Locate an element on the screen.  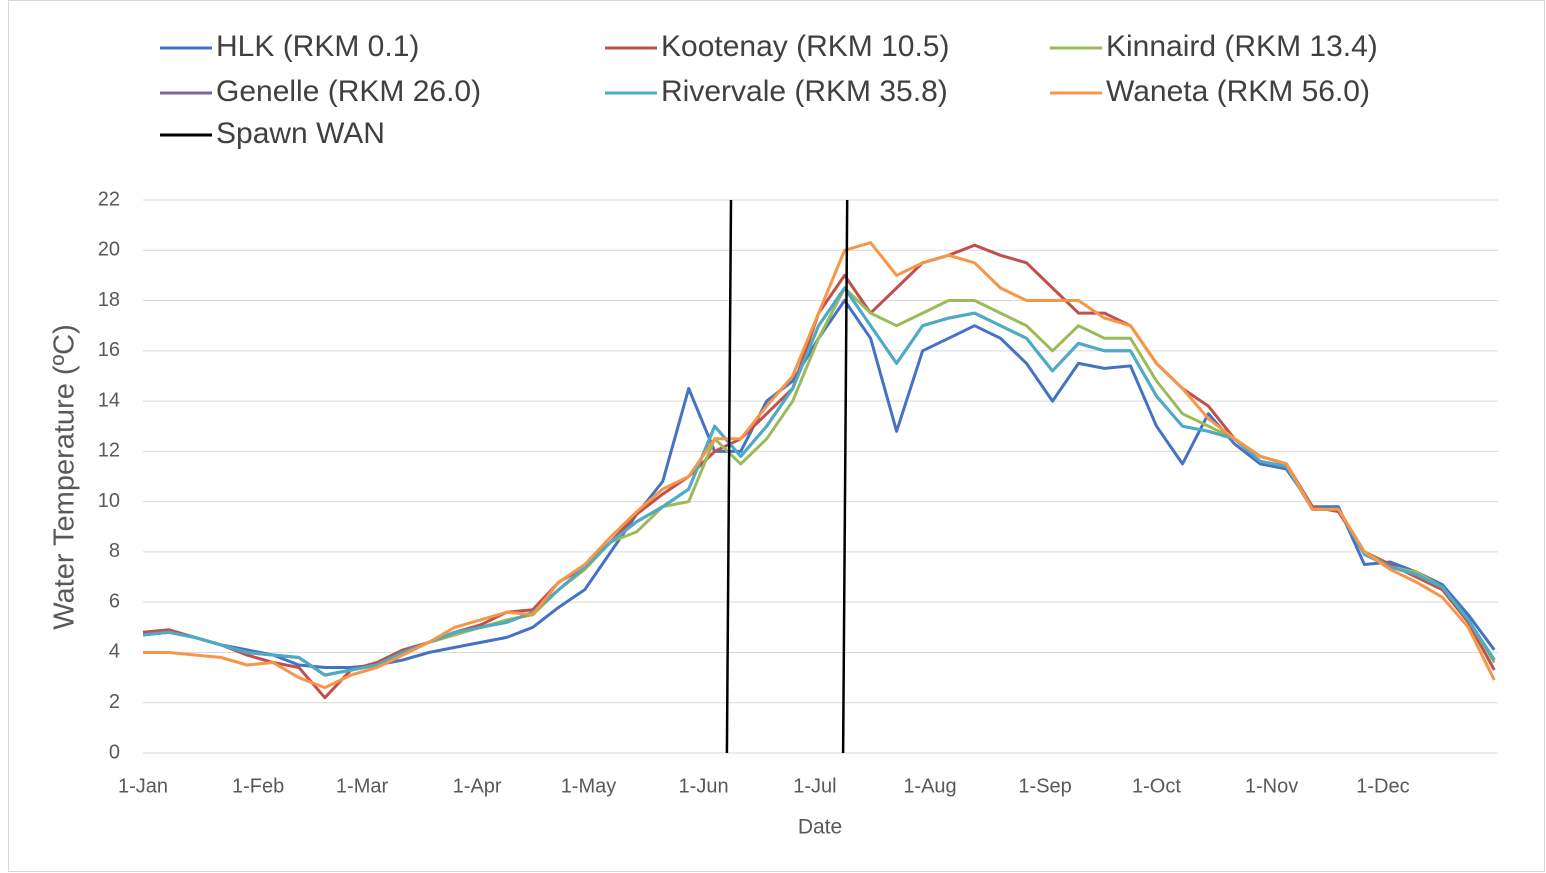
x-tick-label: 1-Jun is located at coordinates (704, 786).